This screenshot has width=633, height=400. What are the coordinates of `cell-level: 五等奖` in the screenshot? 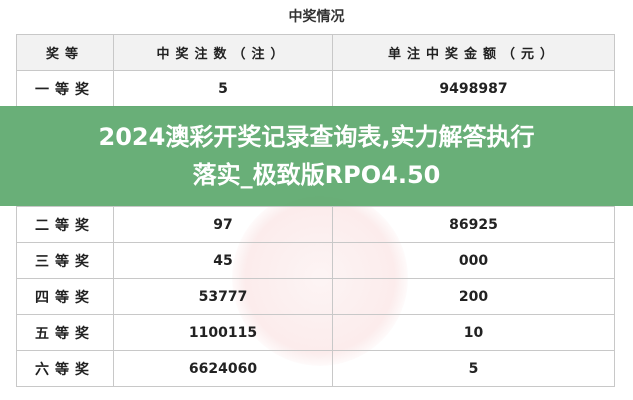 It's located at (65, 332).